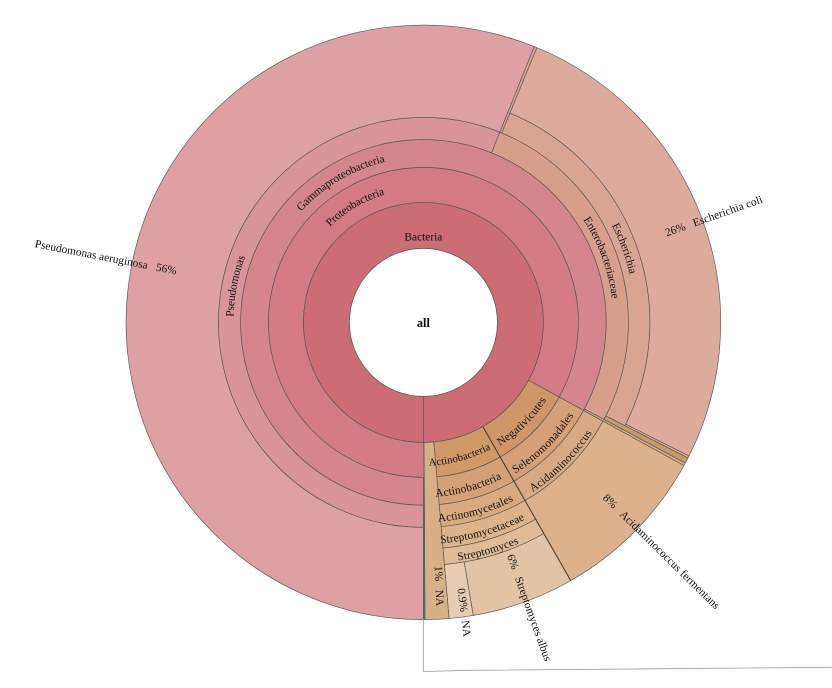  I want to click on svg-text: P, so click(230, 313).